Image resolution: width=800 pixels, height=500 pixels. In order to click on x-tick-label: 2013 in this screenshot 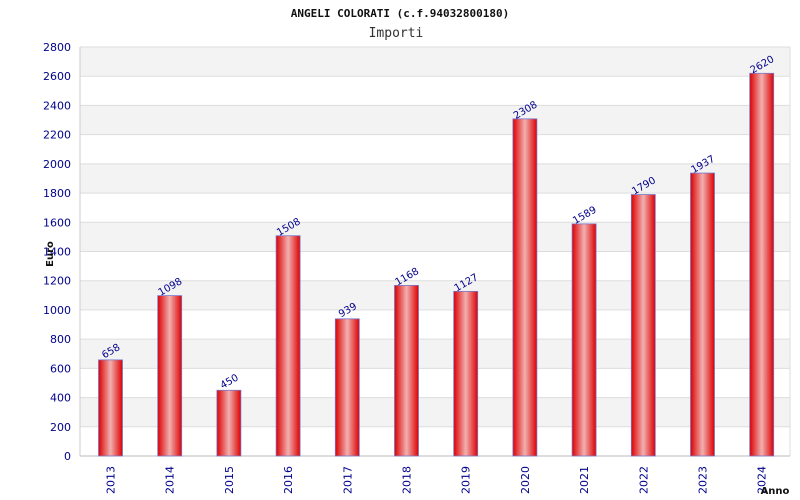, I will do `click(111, 480)`.